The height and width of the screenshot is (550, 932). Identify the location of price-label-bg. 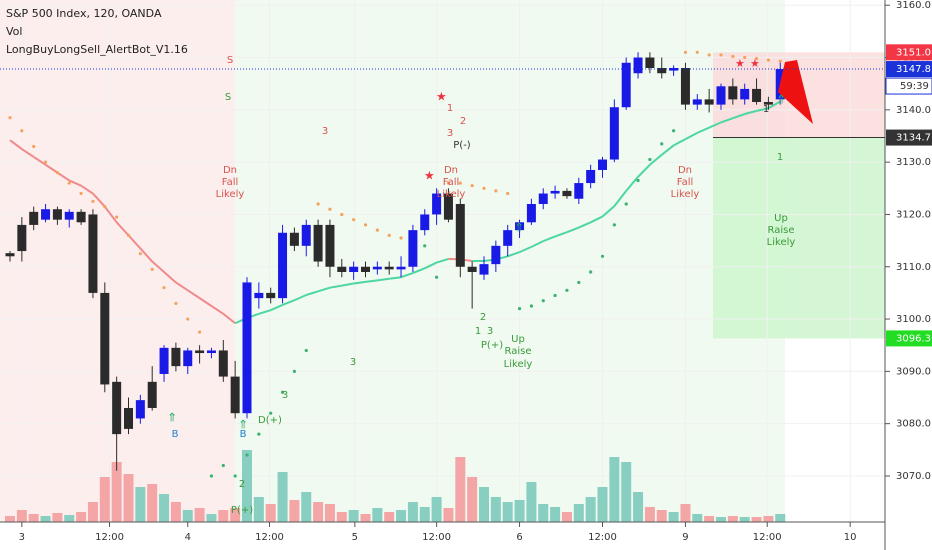
(909, 69).